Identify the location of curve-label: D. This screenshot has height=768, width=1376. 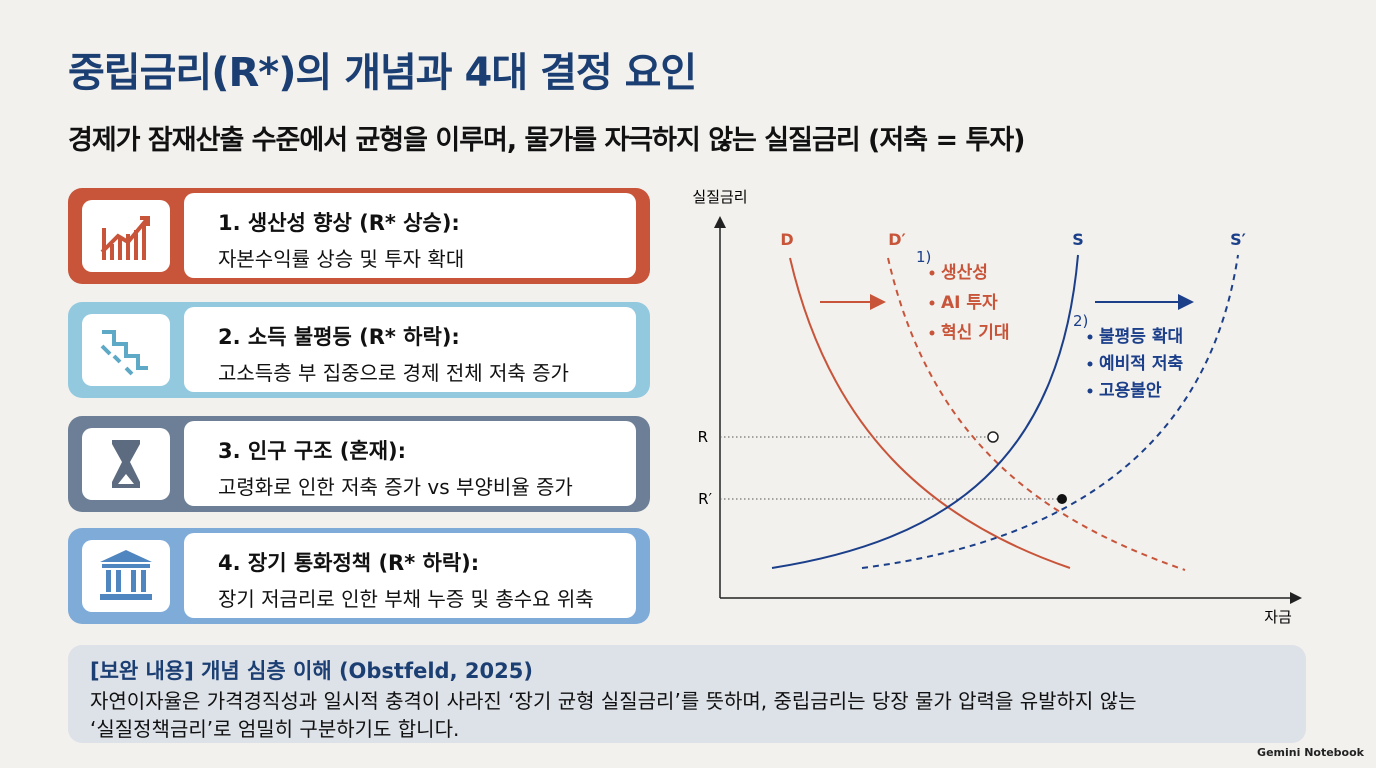
(786, 239).